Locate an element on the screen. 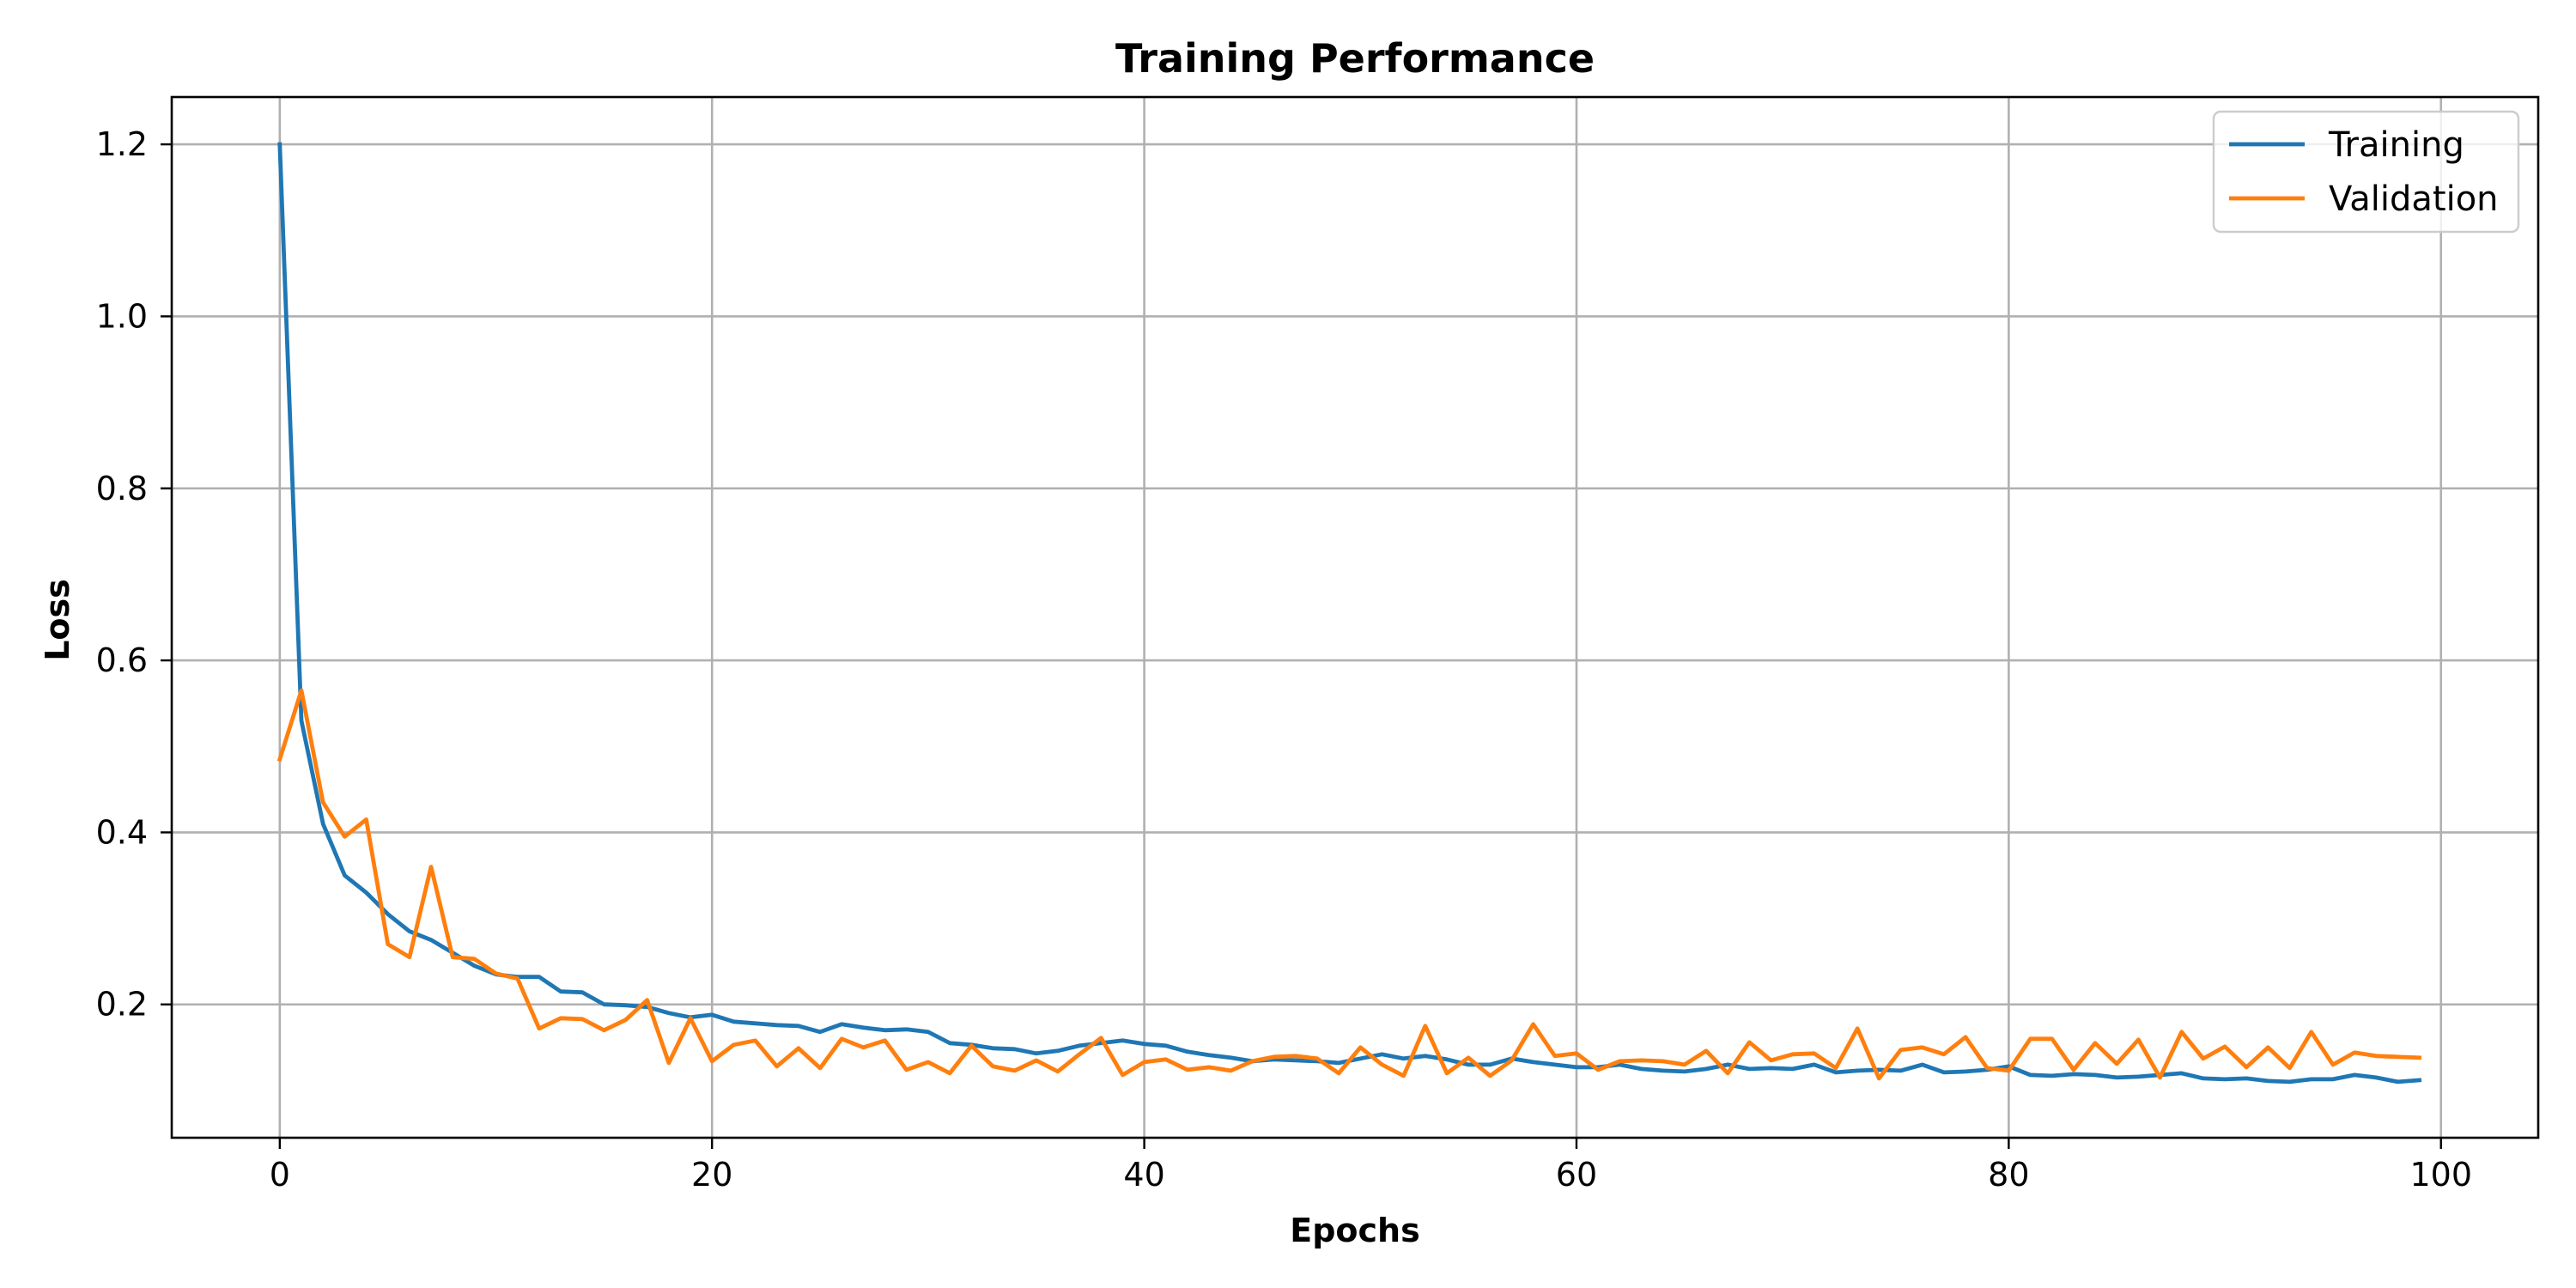 The height and width of the screenshot is (1288, 2576). y-tick-label: 1.0 is located at coordinates (122, 316).